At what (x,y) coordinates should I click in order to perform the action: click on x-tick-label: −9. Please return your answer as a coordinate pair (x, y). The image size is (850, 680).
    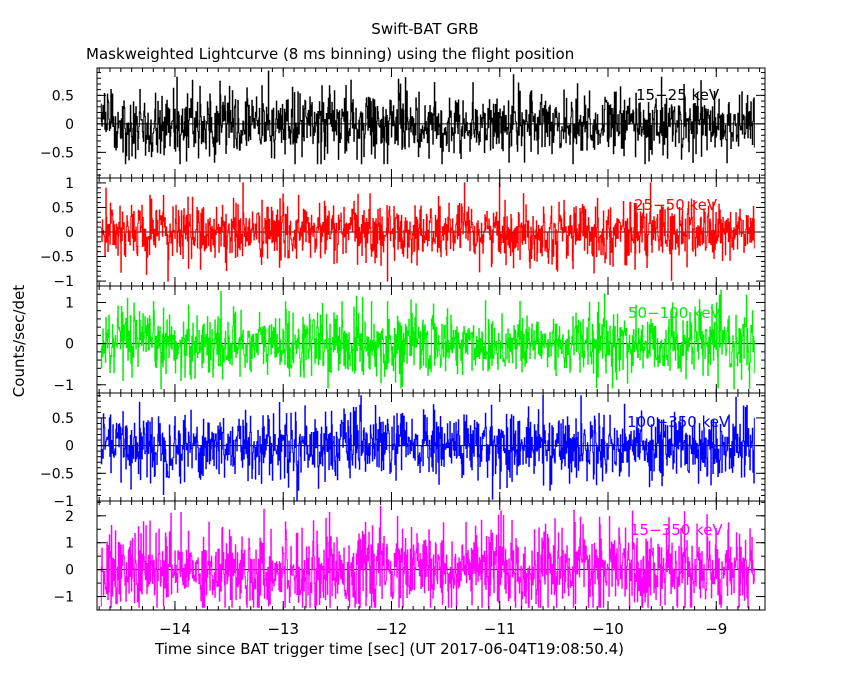
    Looking at the image, I should click on (716, 629).